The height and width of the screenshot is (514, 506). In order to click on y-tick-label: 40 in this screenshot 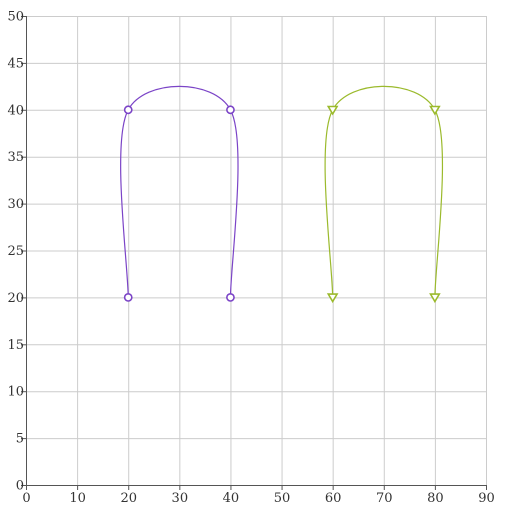, I will do `click(15, 110)`.